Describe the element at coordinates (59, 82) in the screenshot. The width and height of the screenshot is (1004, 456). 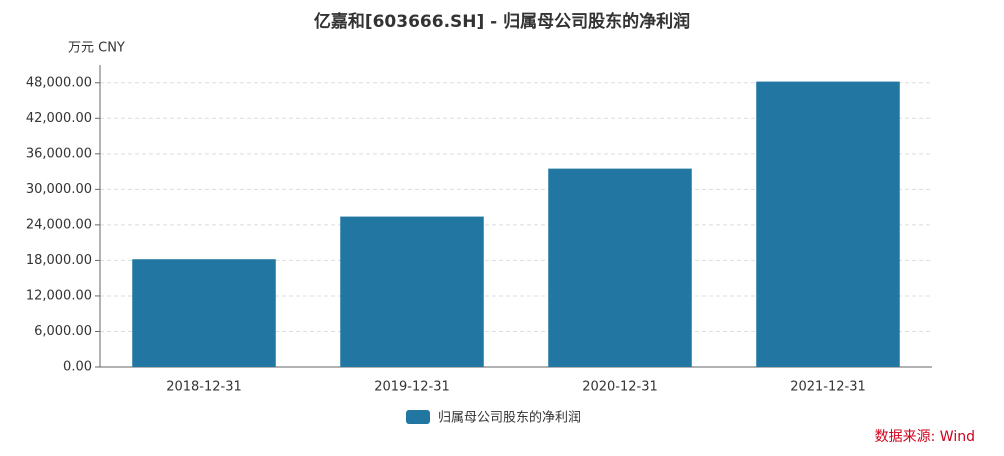
I see `y-tick-label: 48,000.00` at that location.